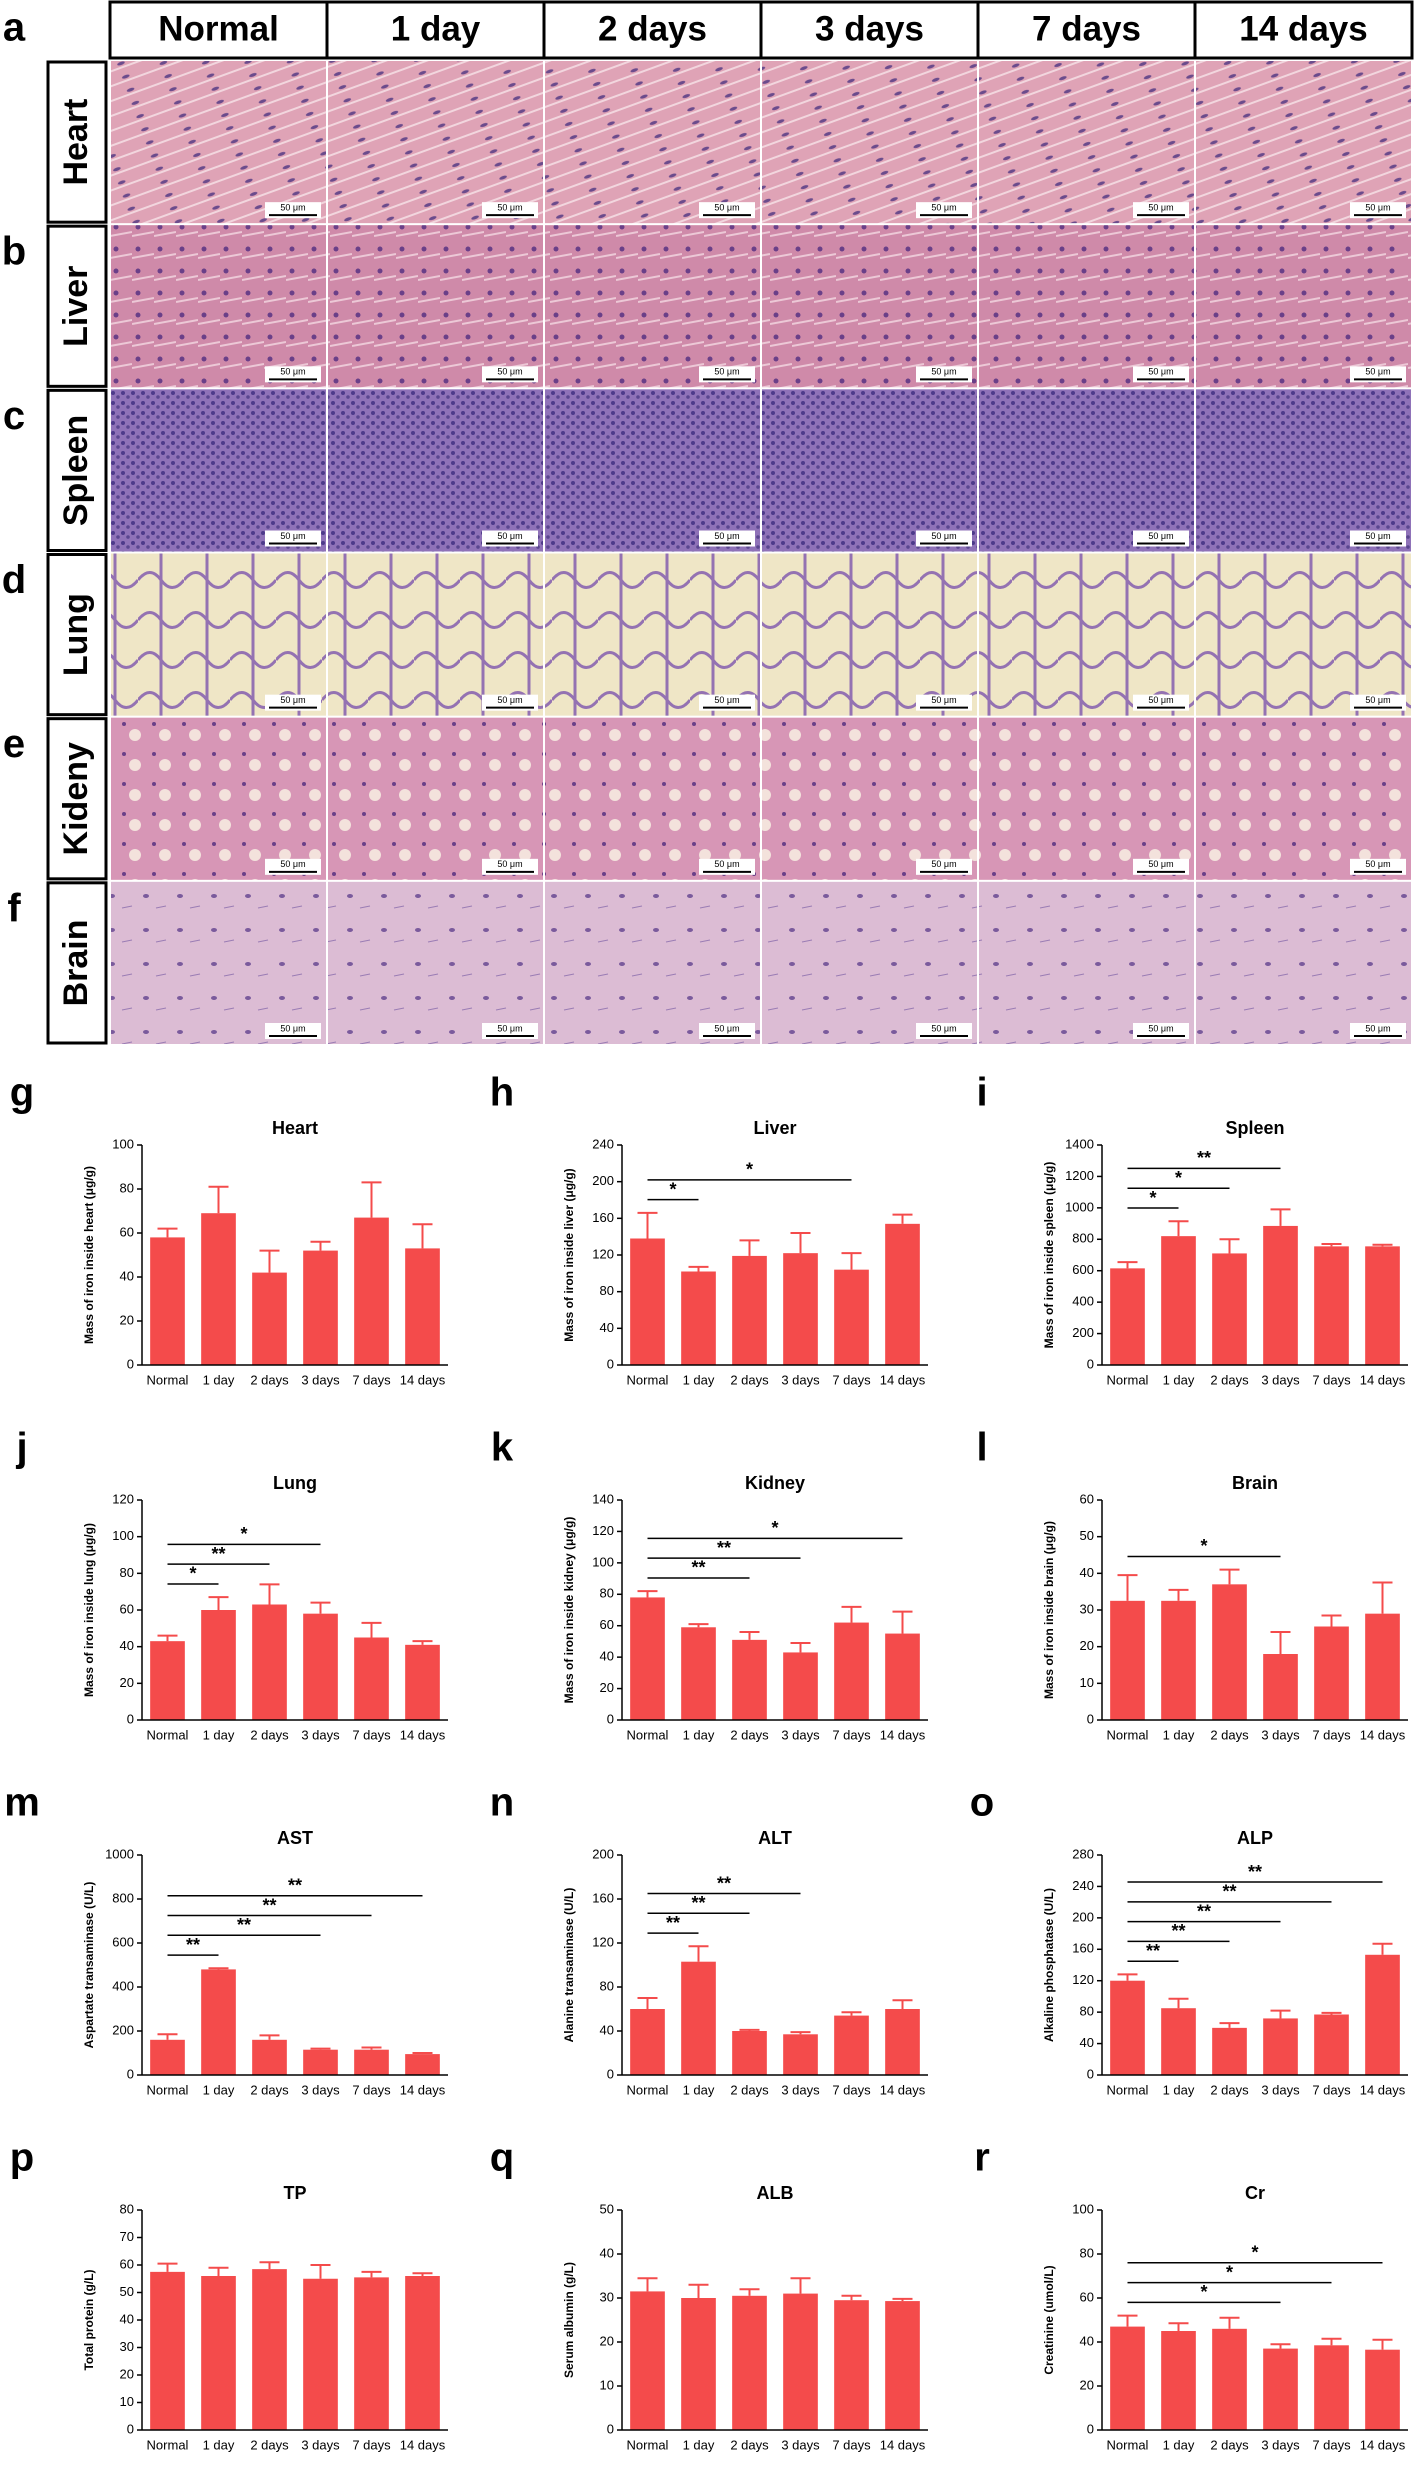 The image size is (1415, 2485). I want to click on chart-title: ALP, so click(1255, 1838).